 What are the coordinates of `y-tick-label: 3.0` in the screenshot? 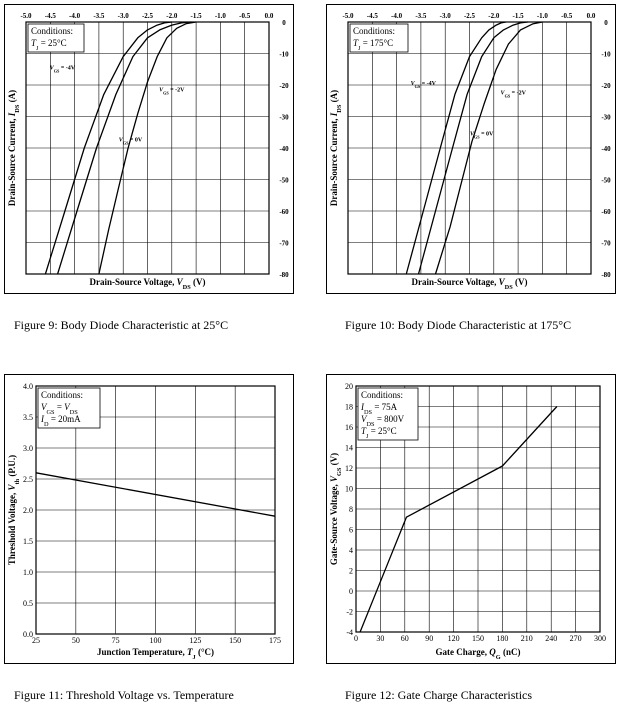 It's located at (28, 448).